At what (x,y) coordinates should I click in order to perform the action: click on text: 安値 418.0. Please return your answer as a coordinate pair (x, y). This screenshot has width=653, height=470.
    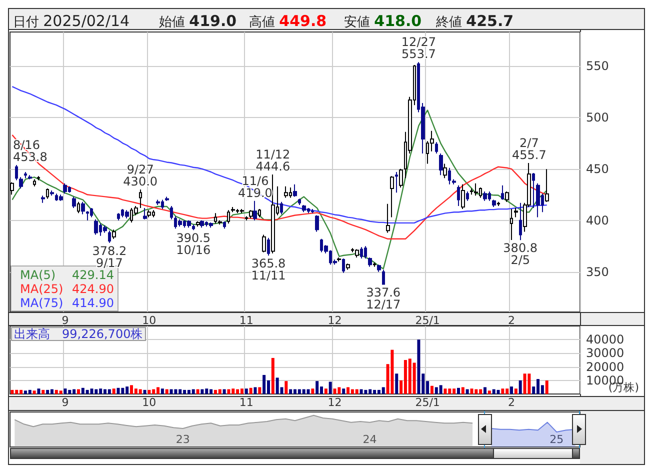
    Looking at the image, I should click on (383, 21).